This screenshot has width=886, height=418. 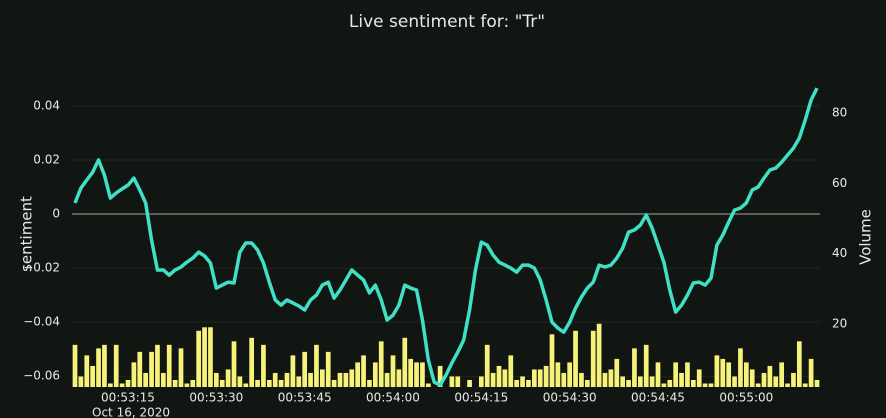 What do you see at coordinates (128, 398) in the screenshot?
I see `x-tick-label: 00:53:15` at bounding box center [128, 398].